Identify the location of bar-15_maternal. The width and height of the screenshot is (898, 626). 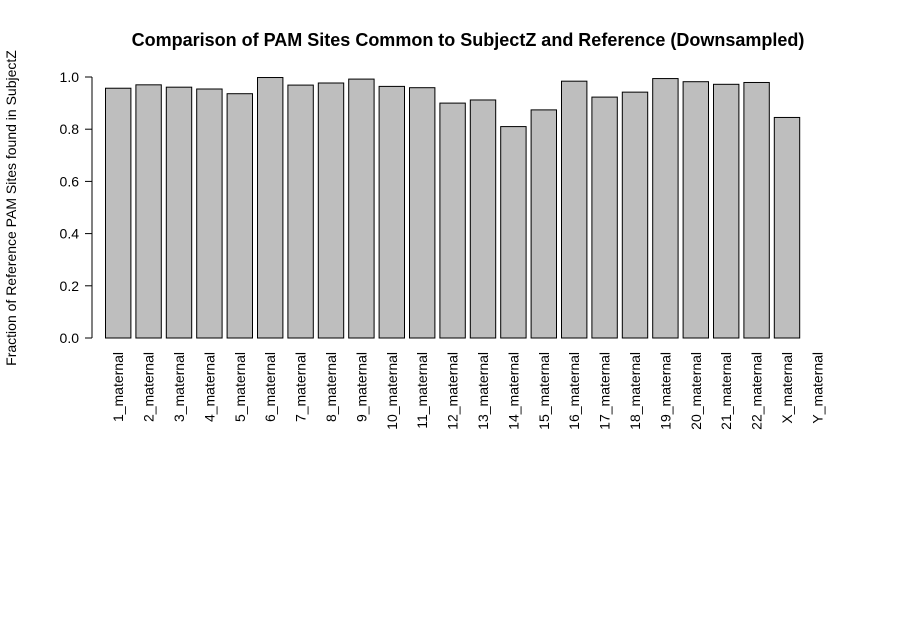
(543, 224).